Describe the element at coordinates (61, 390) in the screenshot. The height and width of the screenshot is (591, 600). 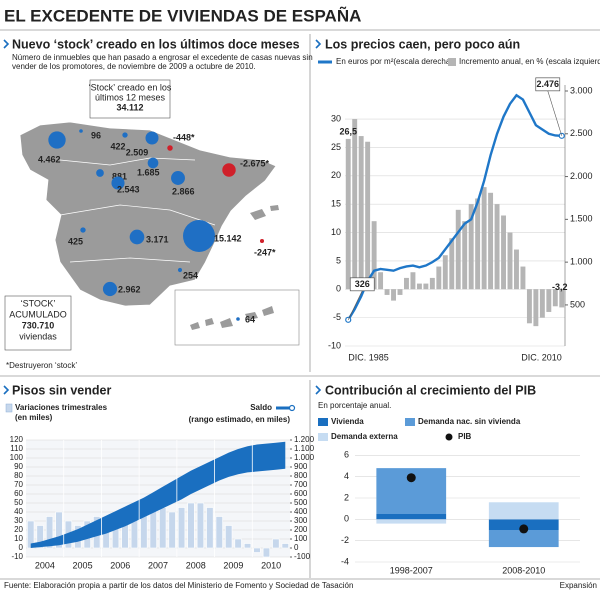
I see `panel-title: Pisos sin vender` at that location.